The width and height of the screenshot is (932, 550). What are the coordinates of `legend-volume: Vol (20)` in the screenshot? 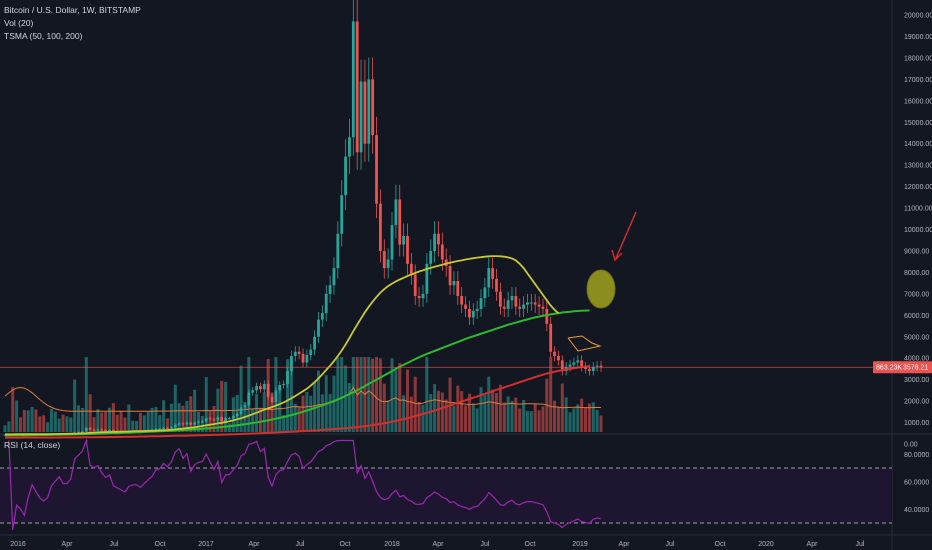 It's located at (19, 23).